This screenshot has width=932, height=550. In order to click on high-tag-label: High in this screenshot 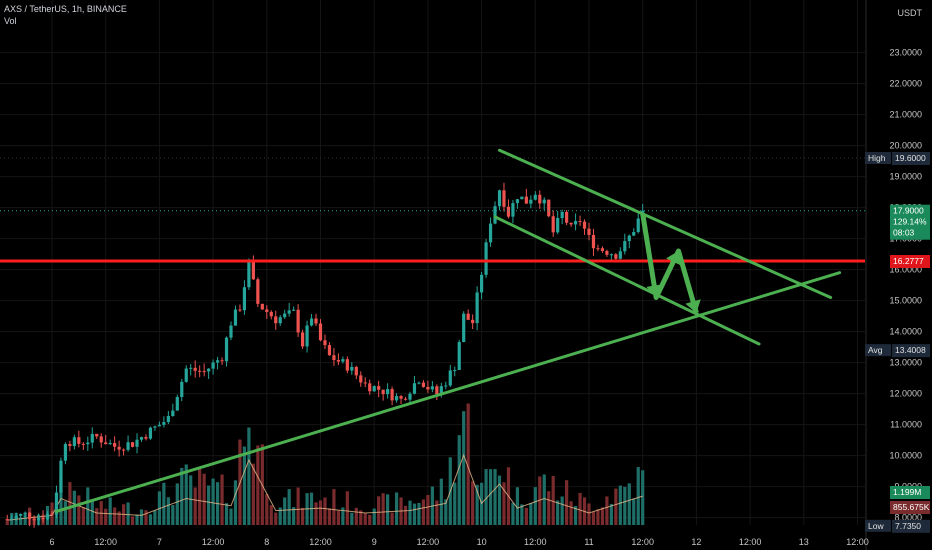, I will do `click(877, 158)`.